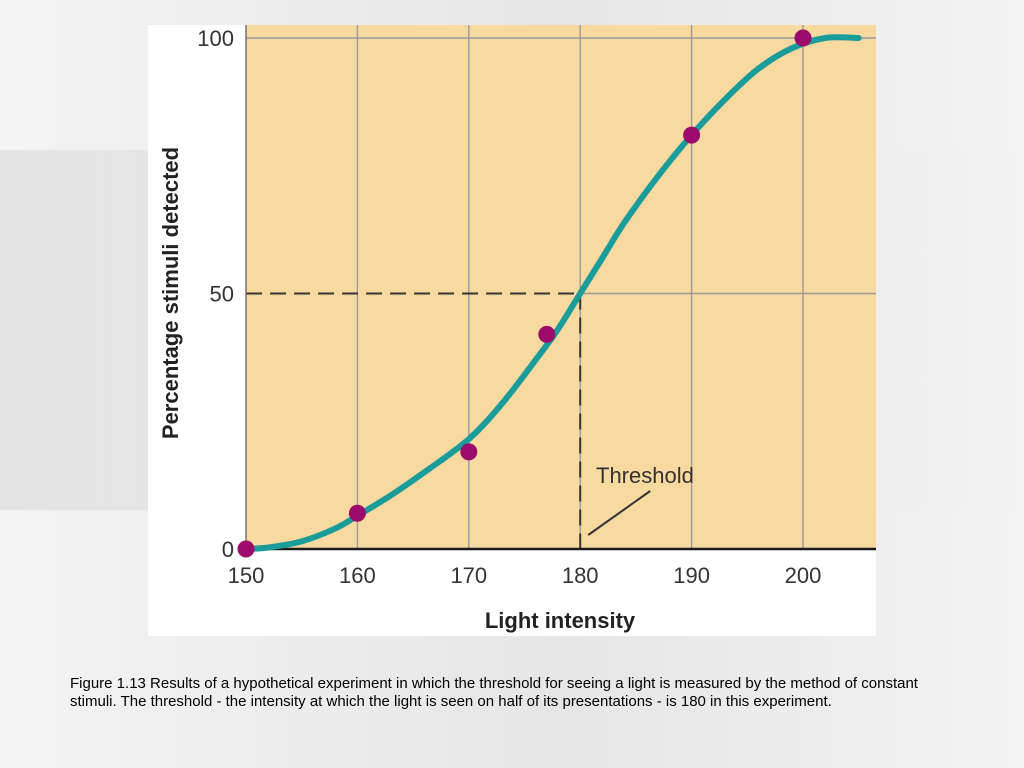 Image resolution: width=1024 pixels, height=768 pixels. Describe the element at coordinates (560, 620) in the screenshot. I see `x-axis-title: Light intensity` at that location.